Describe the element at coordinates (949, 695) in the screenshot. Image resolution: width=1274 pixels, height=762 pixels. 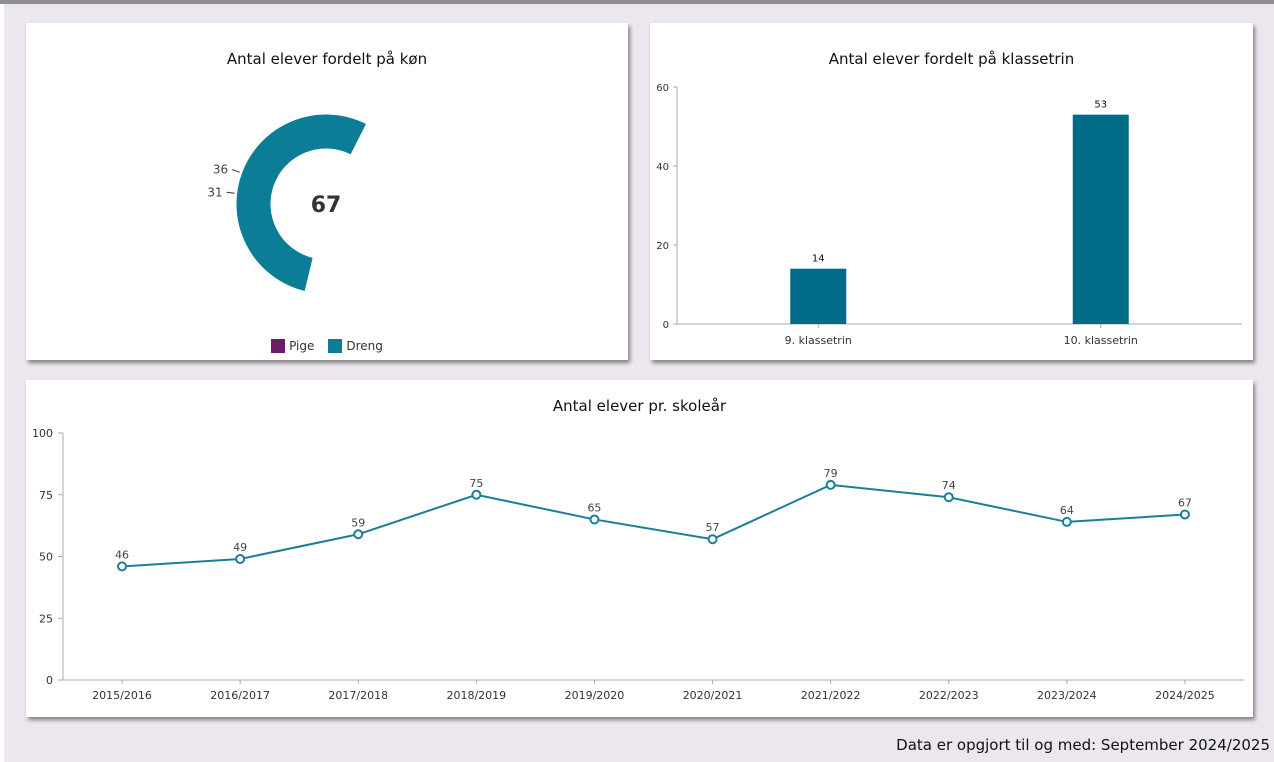
I see `line-category-label: 2022/2023` at that location.